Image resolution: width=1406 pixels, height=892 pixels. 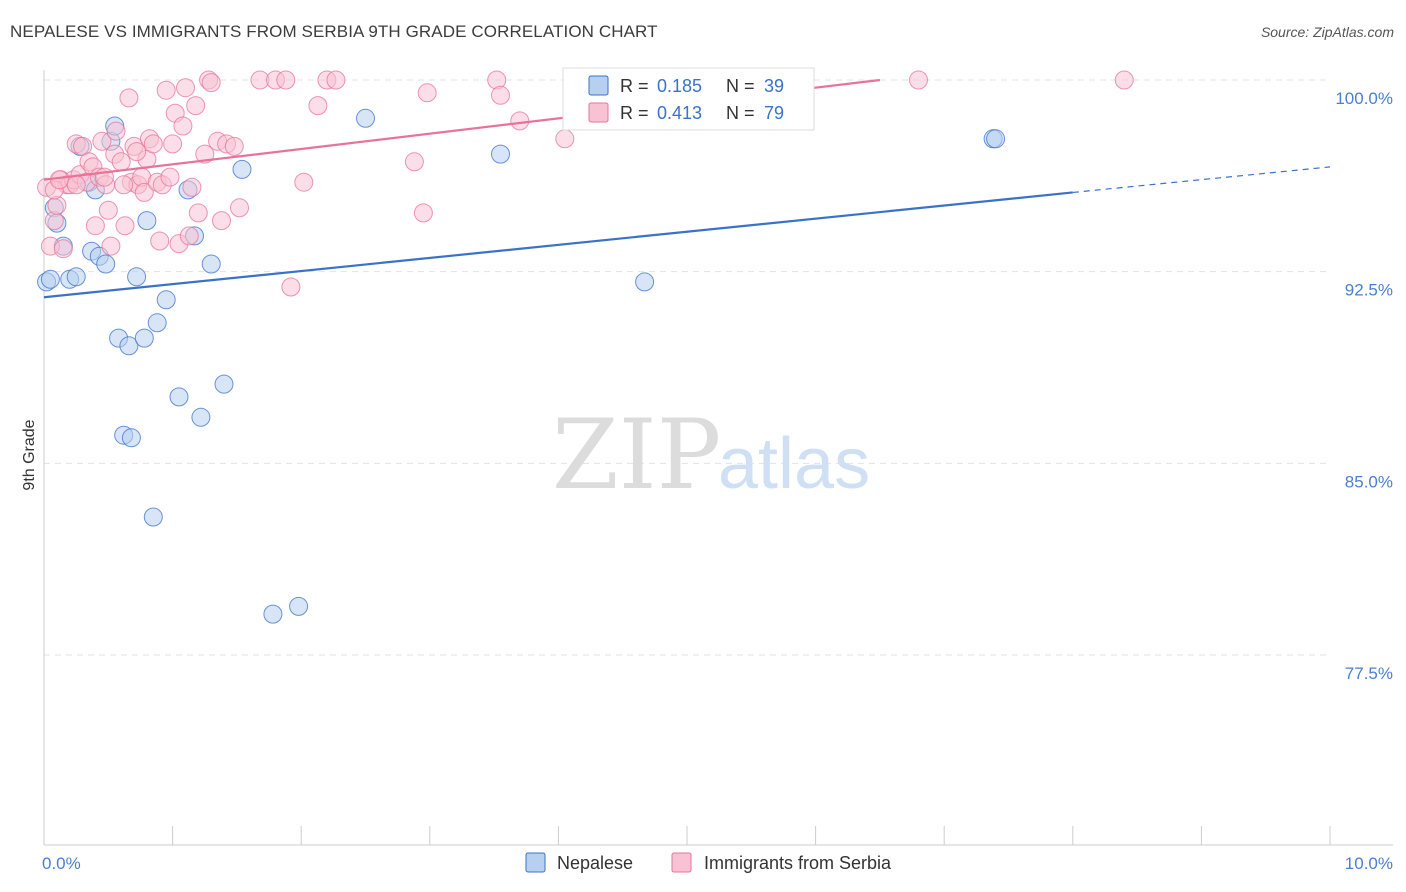 I want to click on correlation-legend: R = 0.185 N = 39 R = 0.413 N = 79, so click(x=688, y=99).